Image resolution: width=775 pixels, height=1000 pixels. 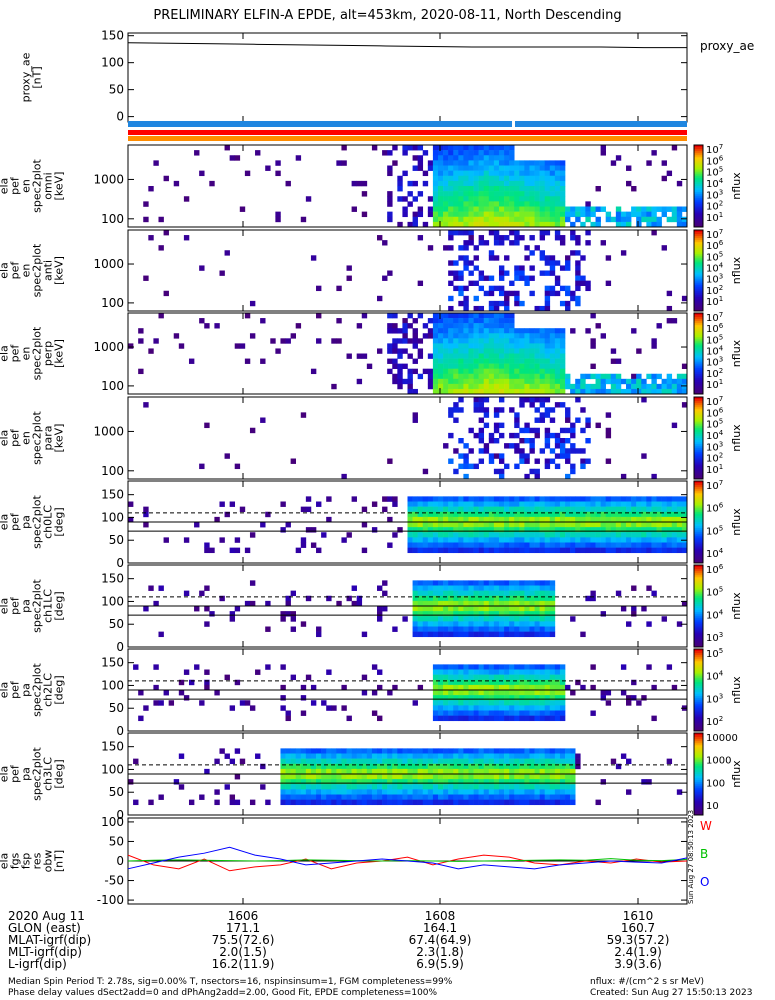 What do you see at coordinates (440, 940) in the screenshot?
I see `x-row-value: 67.4(64.9)` at bounding box center [440, 940].